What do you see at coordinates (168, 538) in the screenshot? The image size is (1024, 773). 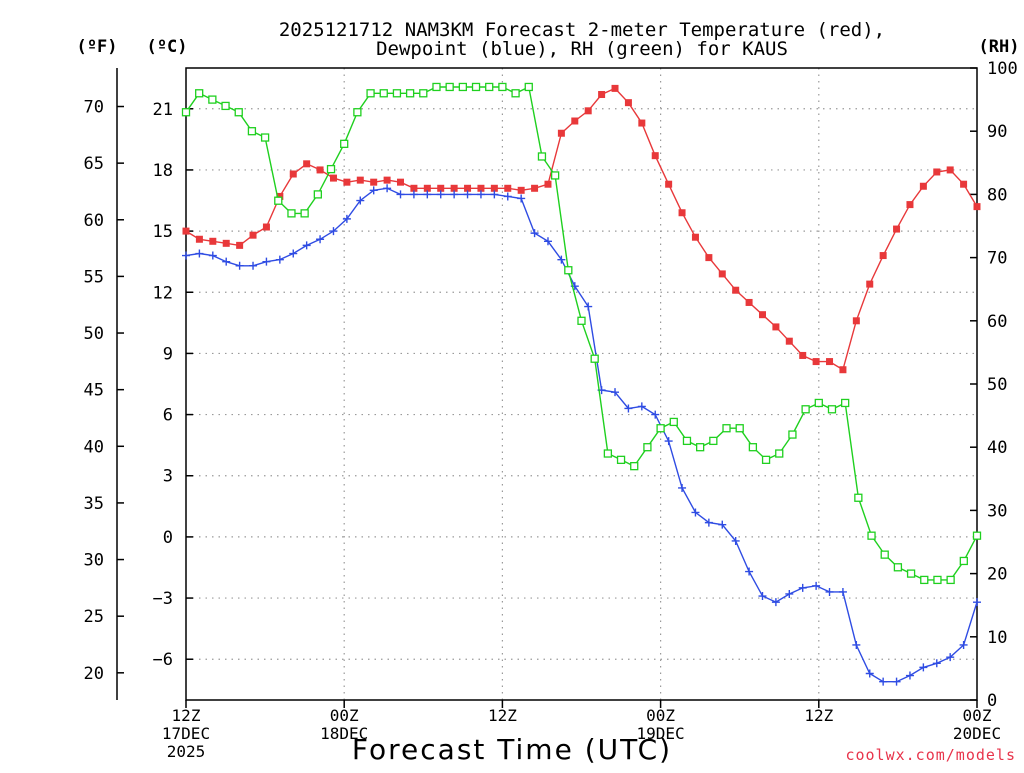 I see `celsius-tick-label: 0` at bounding box center [168, 538].